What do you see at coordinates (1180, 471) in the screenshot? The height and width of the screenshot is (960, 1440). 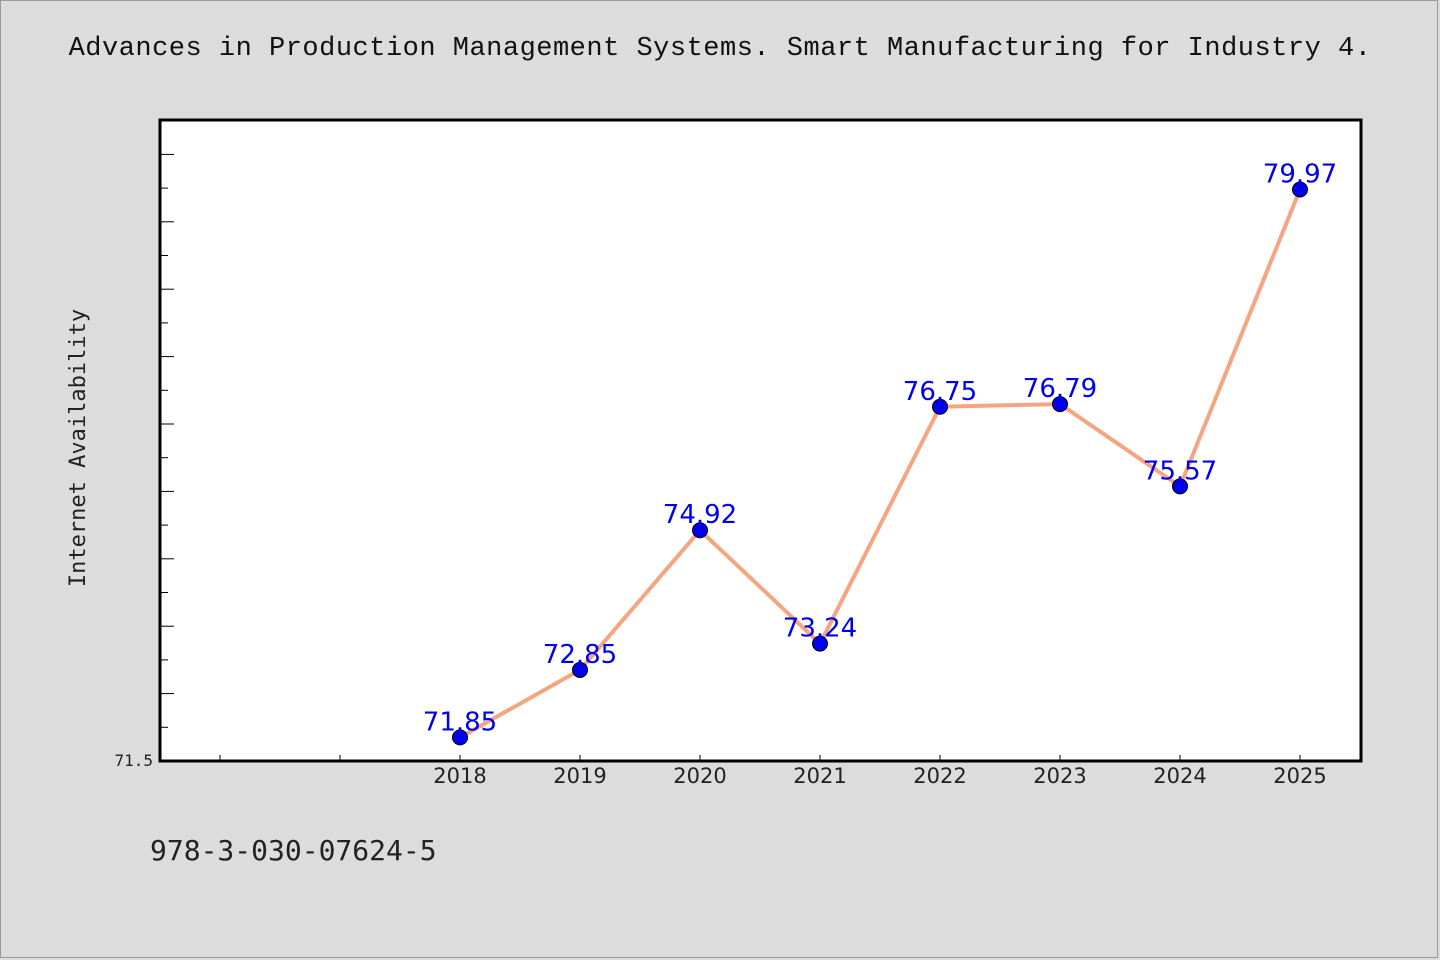 I see `data-label: 75.57` at bounding box center [1180, 471].